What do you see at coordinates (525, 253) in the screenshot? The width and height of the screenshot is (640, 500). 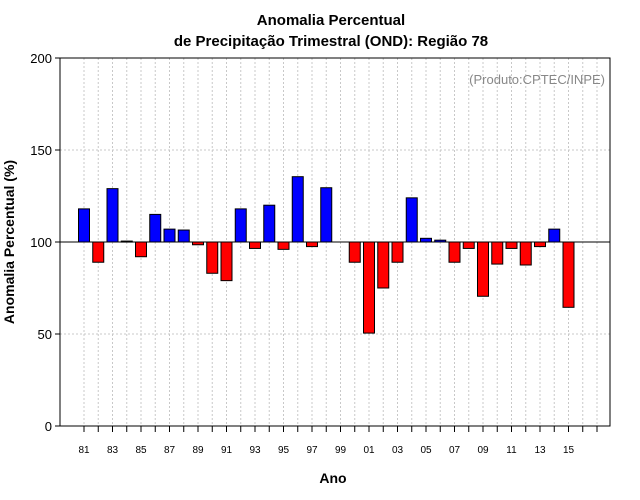 I see `bar-2012` at bounding box center [525, 253].